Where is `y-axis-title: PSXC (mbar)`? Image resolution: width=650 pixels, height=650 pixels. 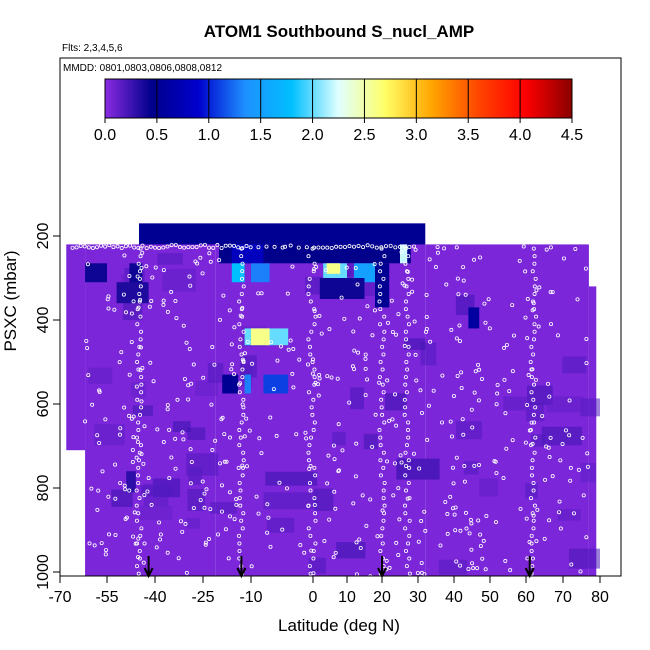
y-axis-title: PSXC (mbar) is located at coordinates (10, 300).